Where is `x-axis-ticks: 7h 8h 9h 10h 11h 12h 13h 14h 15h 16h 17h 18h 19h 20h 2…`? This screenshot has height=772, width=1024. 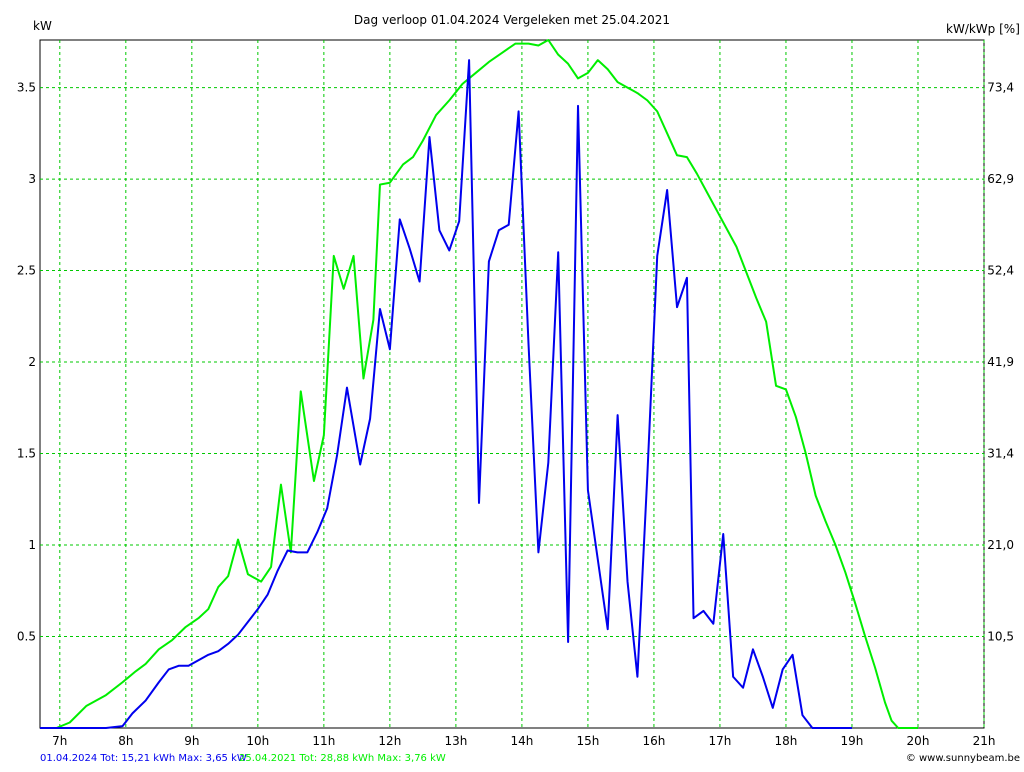
x-axis-ticks: 7h 8h 9h 10h 11h 12h 13h 14h 15h 16h 17h 18h 19h 20h 2… is located at coordinates (523, 741).